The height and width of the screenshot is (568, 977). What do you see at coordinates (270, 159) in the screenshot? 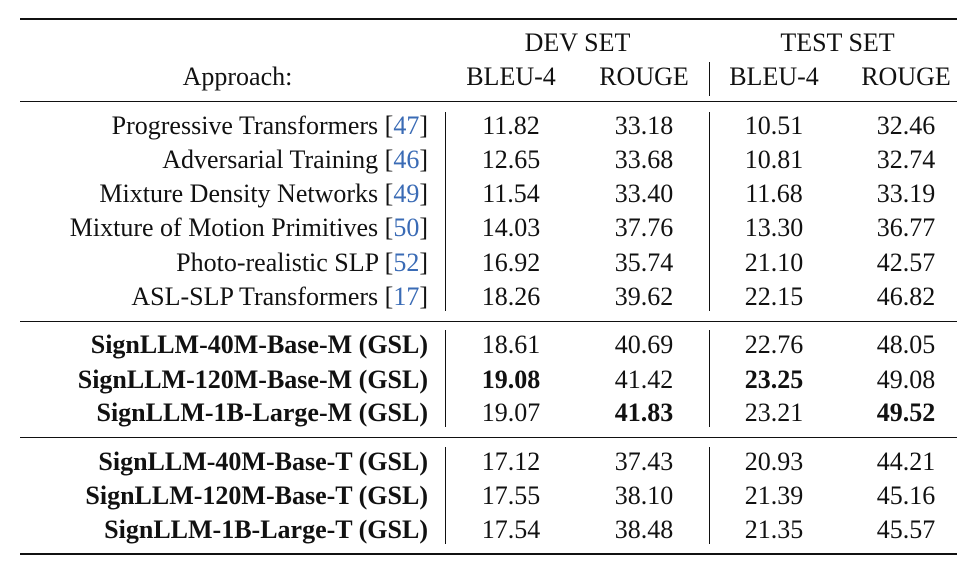
I see `approach-name: Adversarial Training` at bounding box center [270, 159].